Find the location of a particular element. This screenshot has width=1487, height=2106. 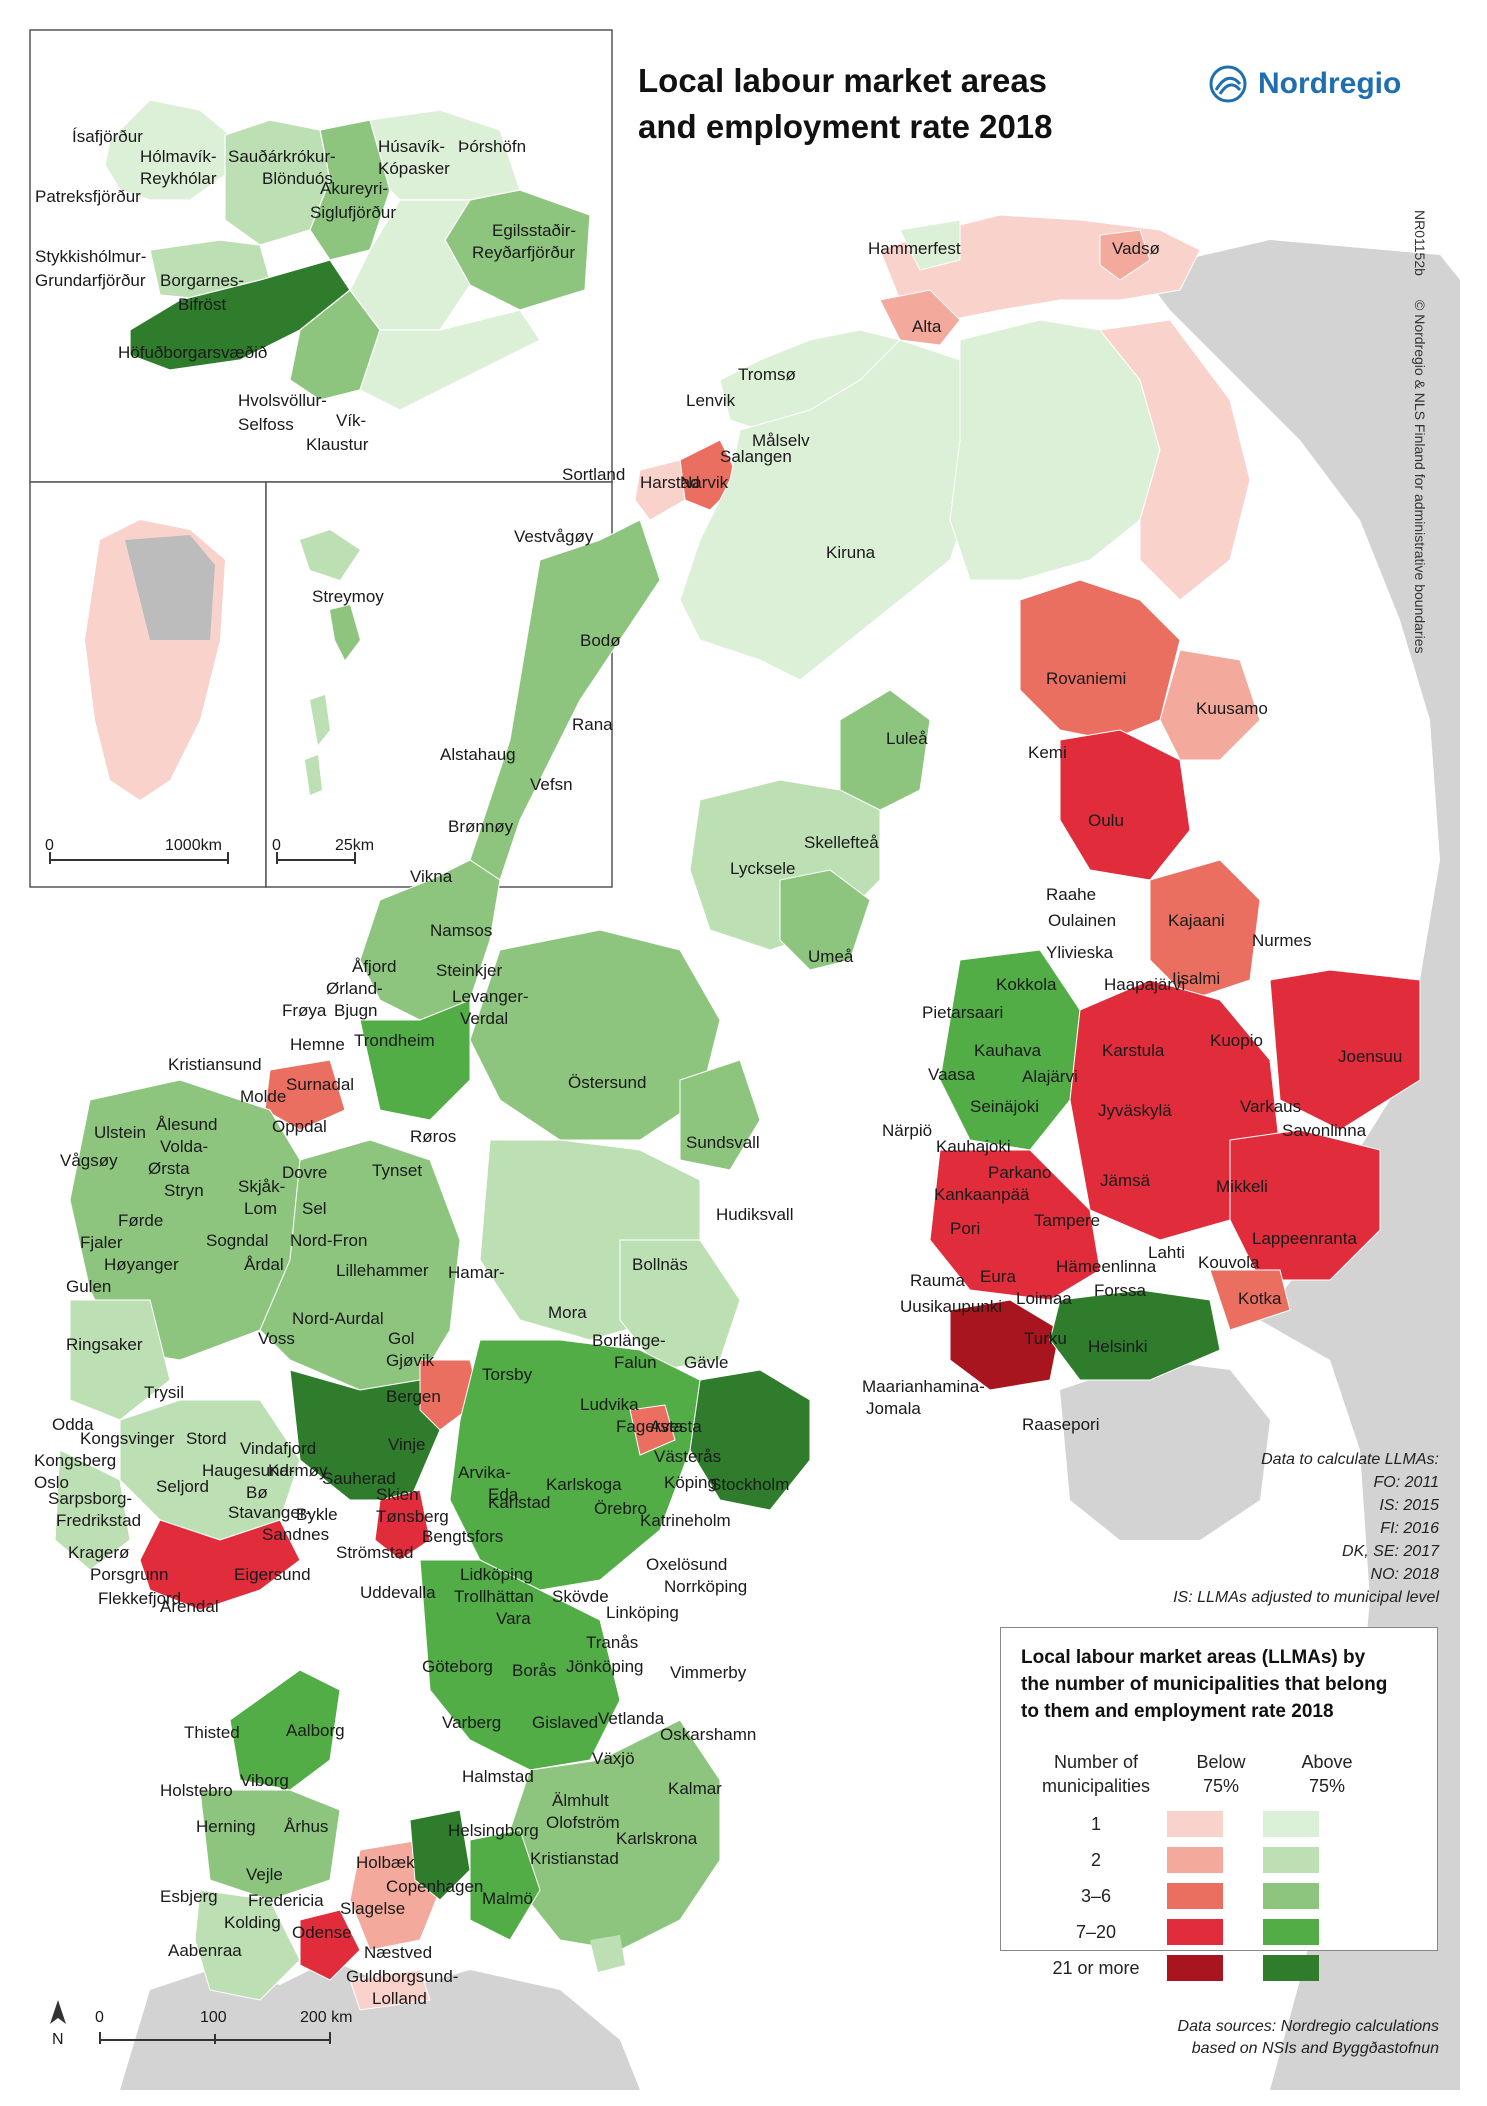

place-label: Oslo is located at coordinates (51, 1482).